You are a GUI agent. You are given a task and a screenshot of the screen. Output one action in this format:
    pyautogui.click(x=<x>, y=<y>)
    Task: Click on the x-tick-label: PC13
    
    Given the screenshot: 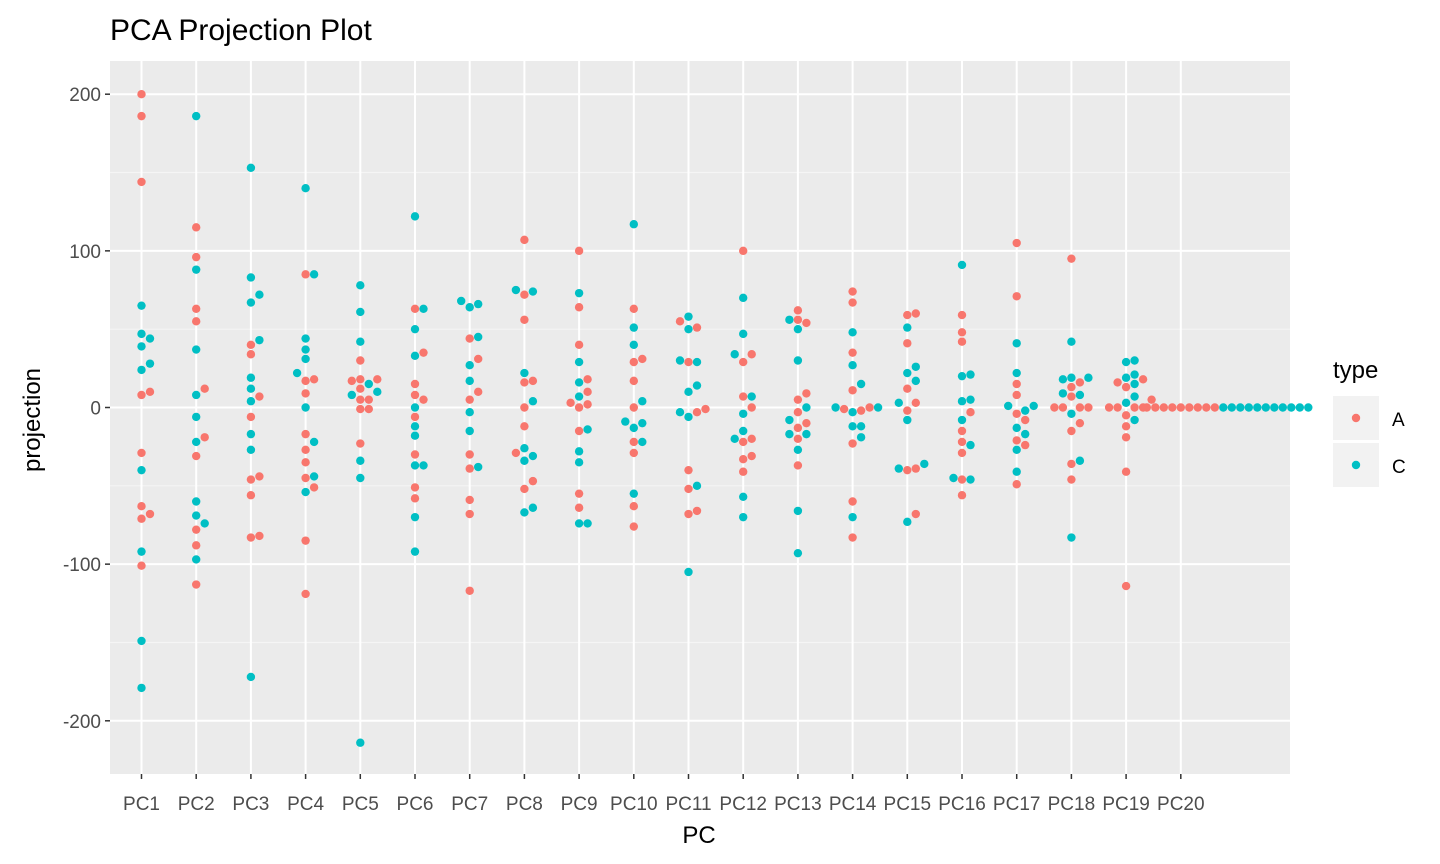 What is the action you would take?
    pyautogui.click(x=798, y=804)
    